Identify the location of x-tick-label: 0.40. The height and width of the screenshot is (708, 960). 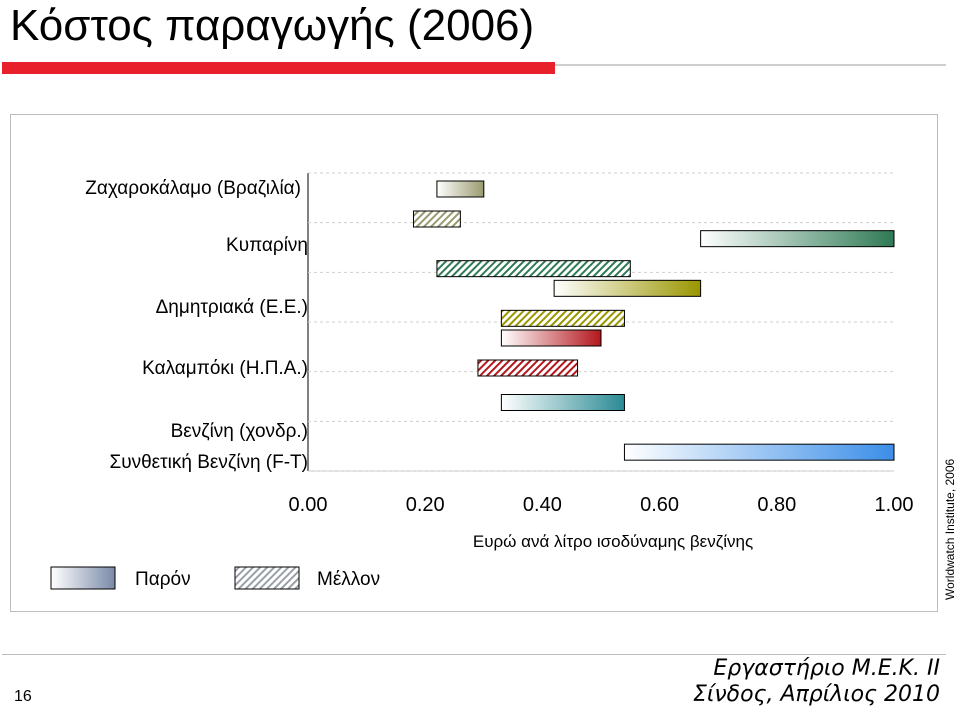
(542, 505).